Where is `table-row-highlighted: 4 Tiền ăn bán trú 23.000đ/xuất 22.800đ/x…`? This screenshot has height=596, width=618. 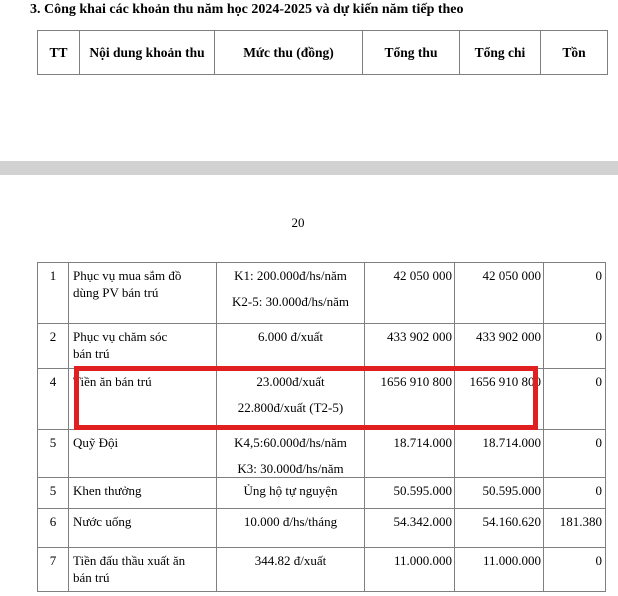 table-row-highlighted: 4 Tiền ăn bán trú 23.000đ/xuất 22.800đ/x… is located at coordinates (321, 399).